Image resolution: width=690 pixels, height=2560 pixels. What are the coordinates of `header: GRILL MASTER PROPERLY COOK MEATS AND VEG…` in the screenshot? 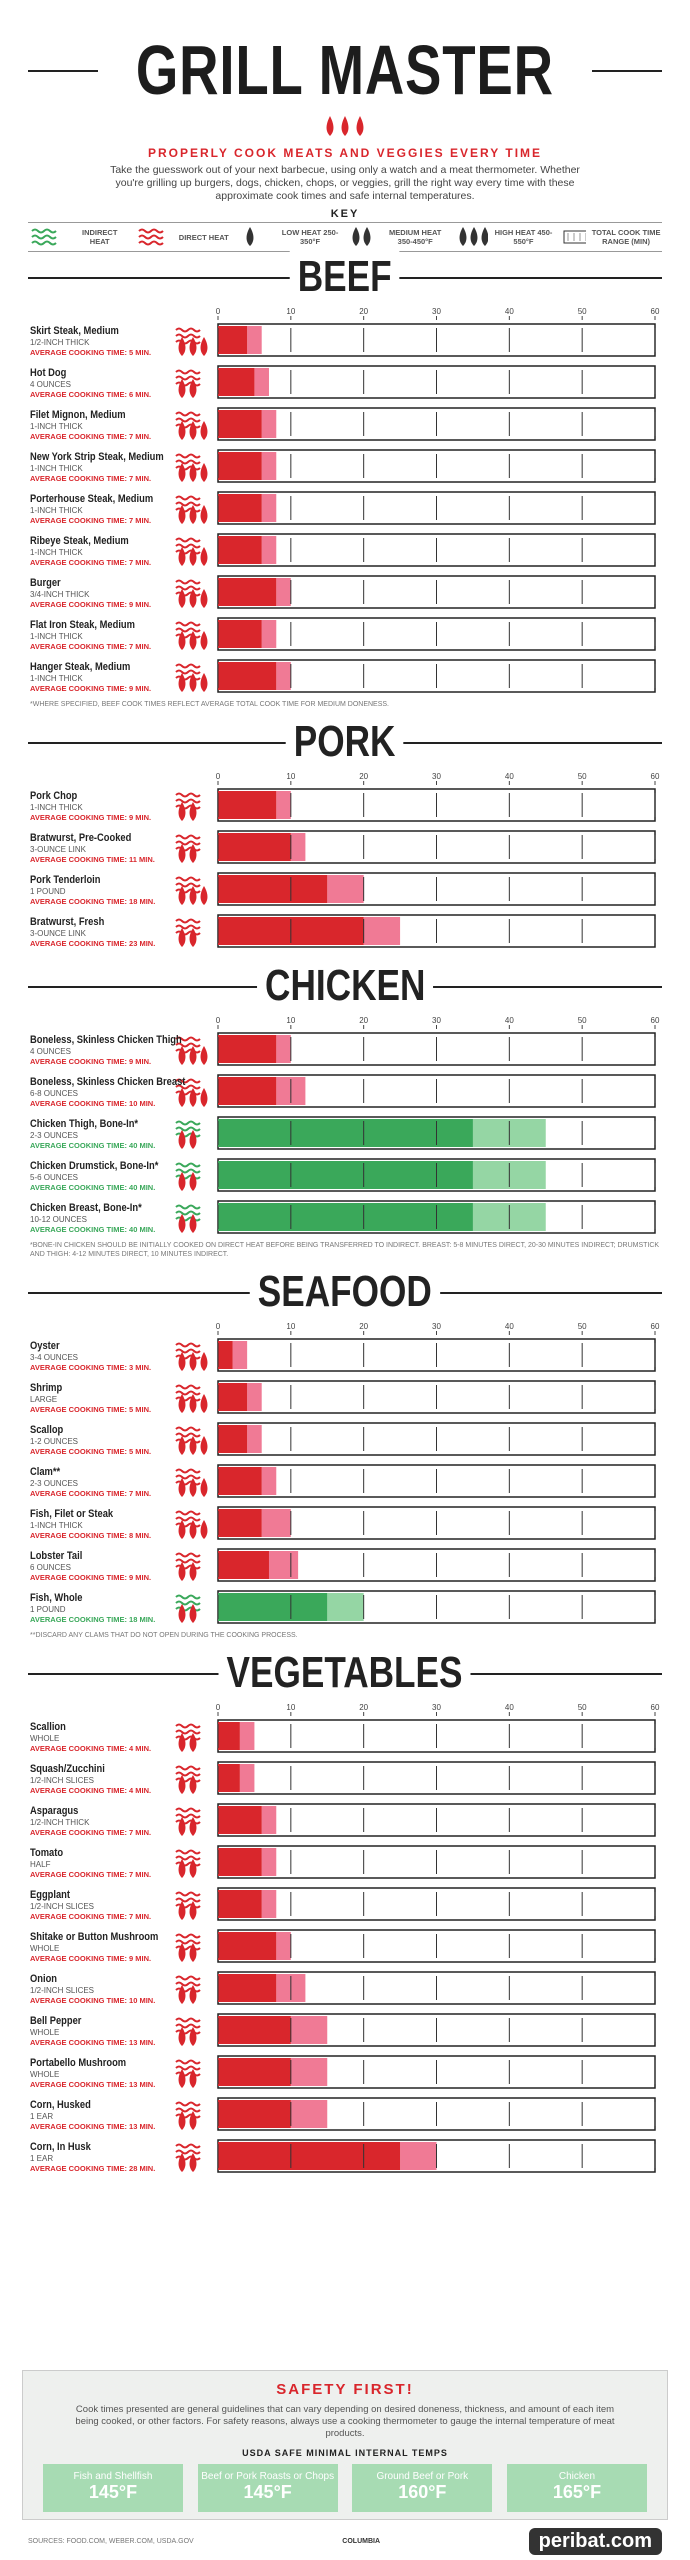 It's located at (345, 126).